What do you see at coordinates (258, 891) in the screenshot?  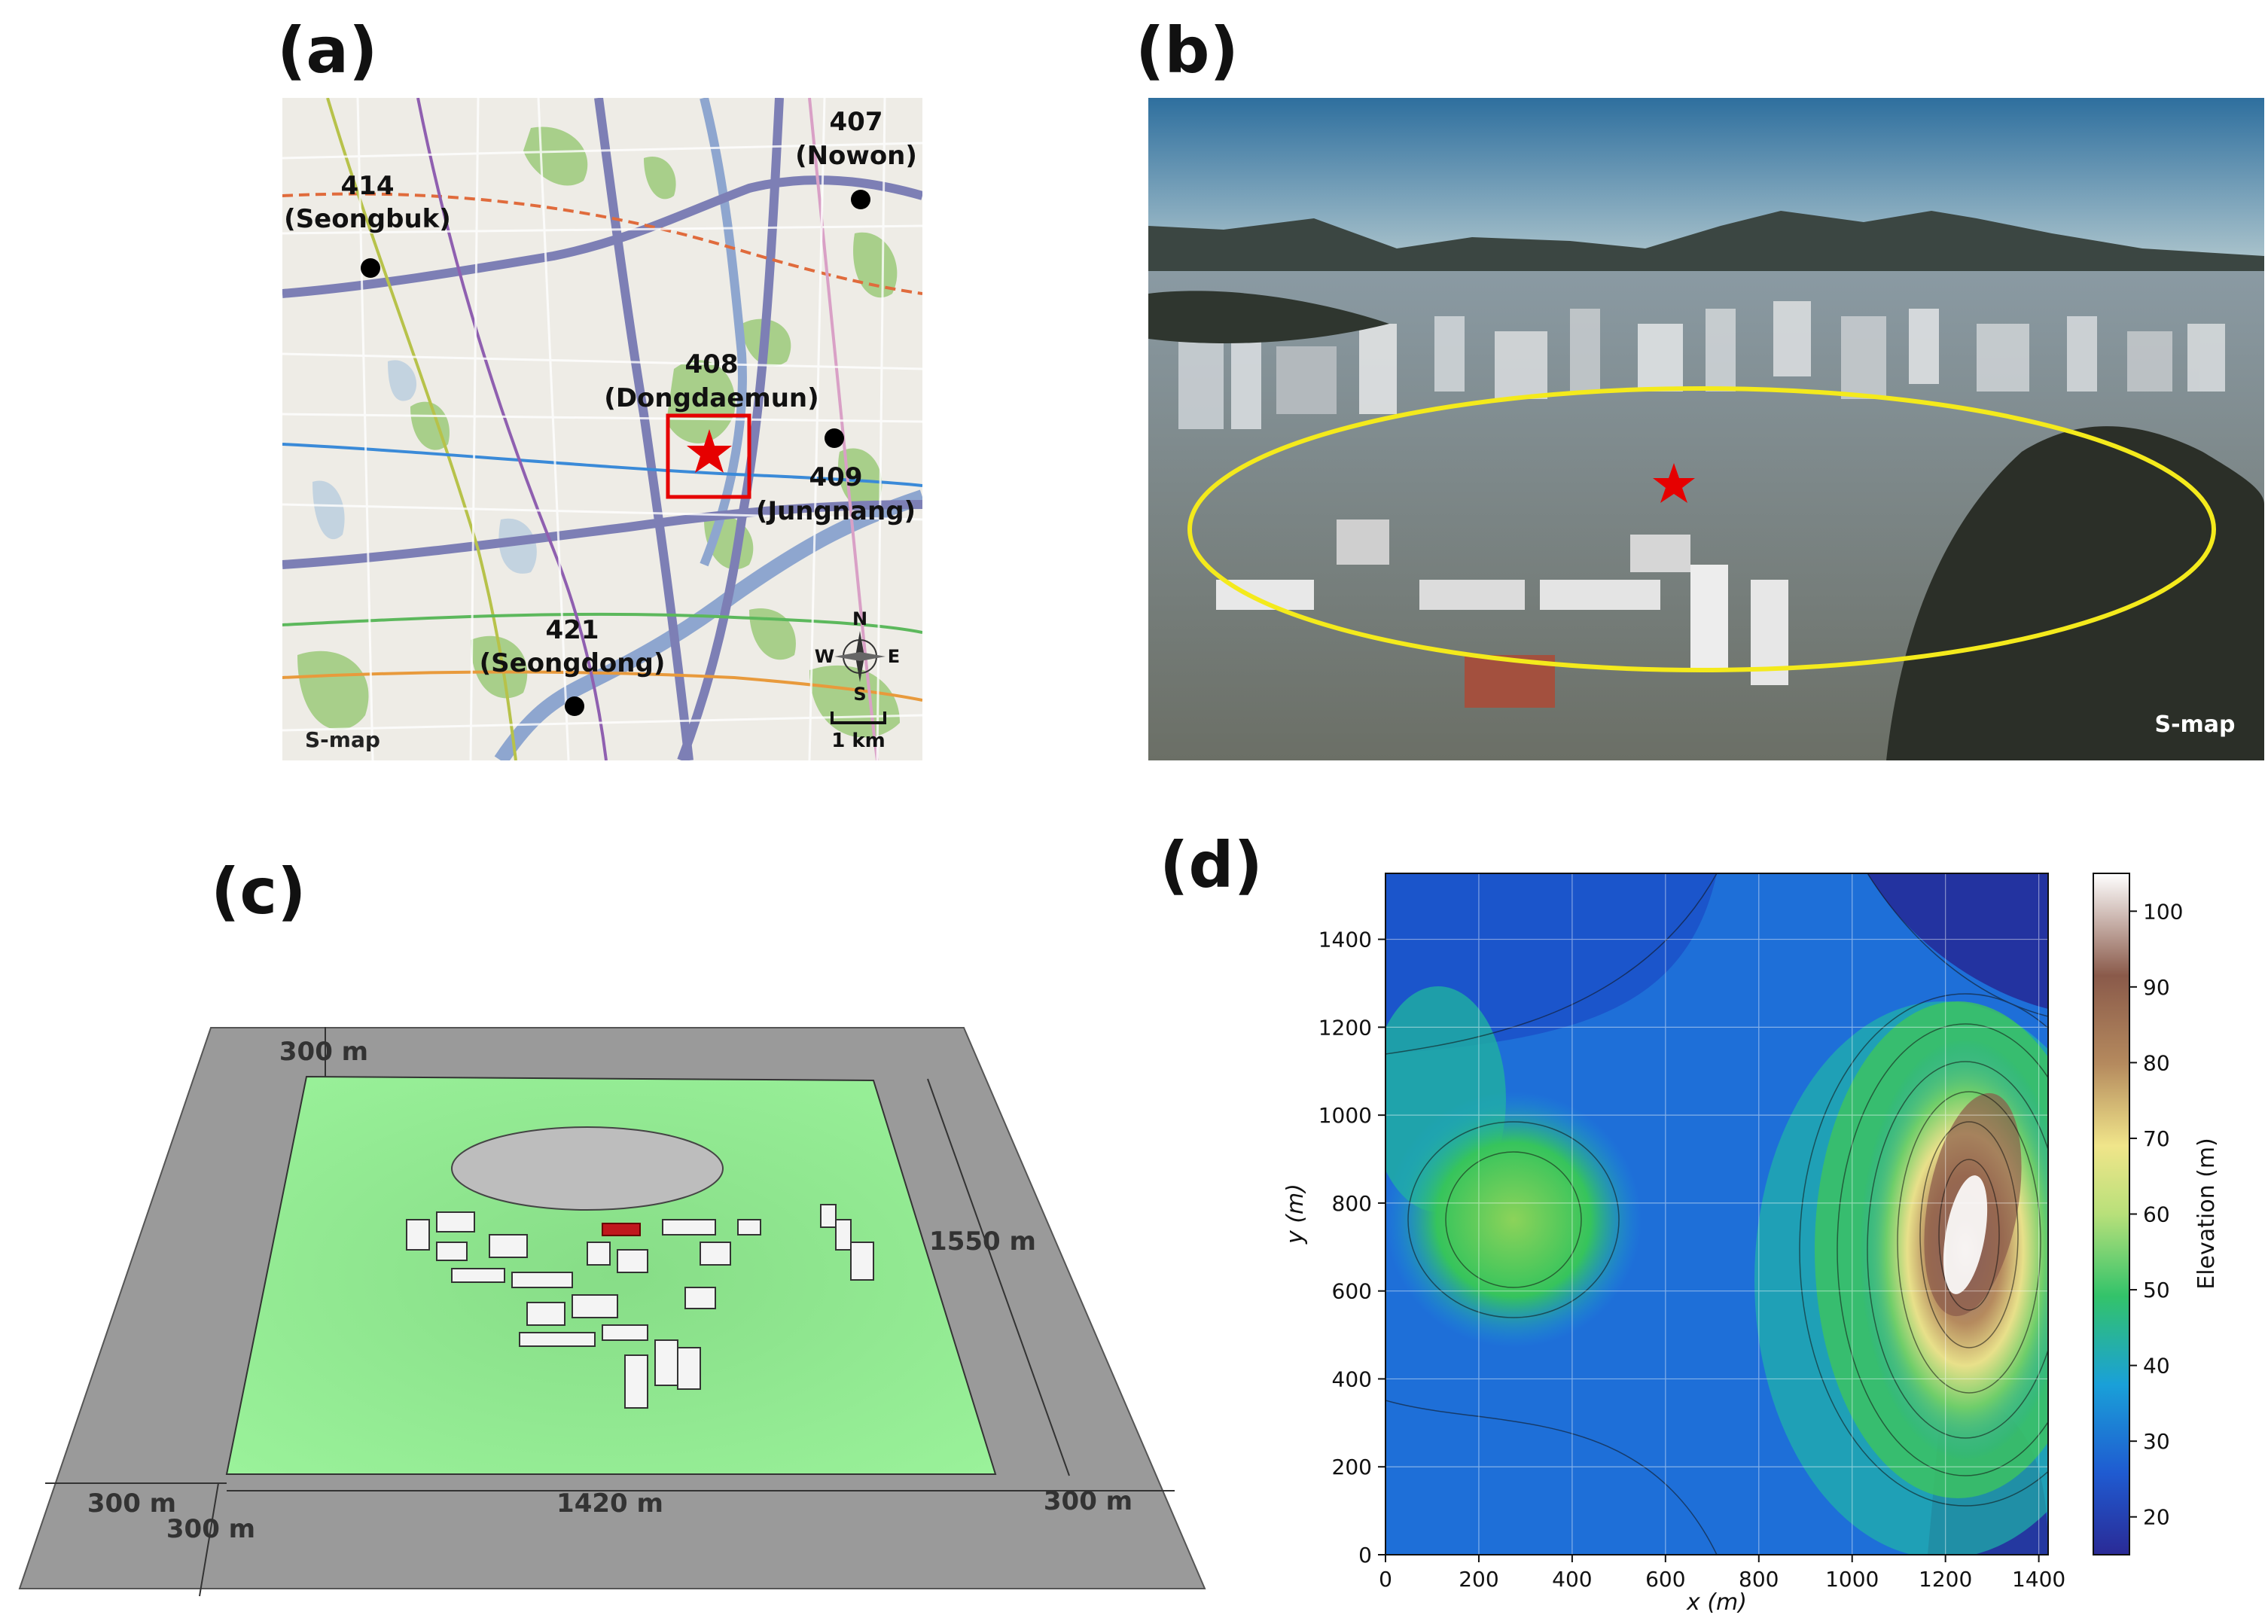 I see `panel-label-c: (c)` at bounding box center [258, 891].